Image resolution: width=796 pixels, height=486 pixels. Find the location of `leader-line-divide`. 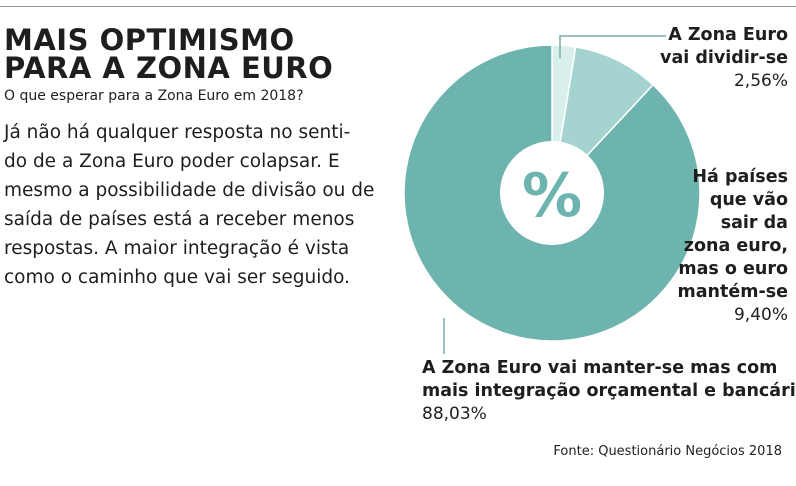

leader-line-divide is located at coordinates (612, 46).